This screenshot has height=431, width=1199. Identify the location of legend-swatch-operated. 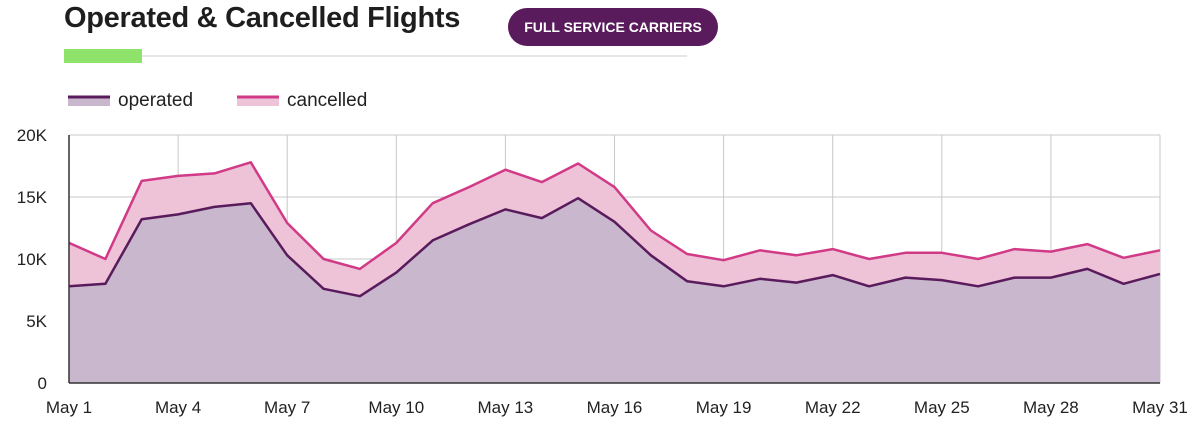
(89, 101).